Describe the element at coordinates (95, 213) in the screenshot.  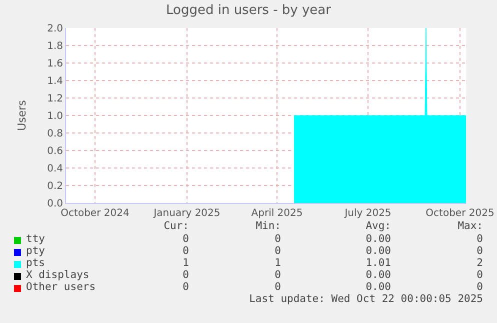
I see `x-tick-label: October 2024` at that location.